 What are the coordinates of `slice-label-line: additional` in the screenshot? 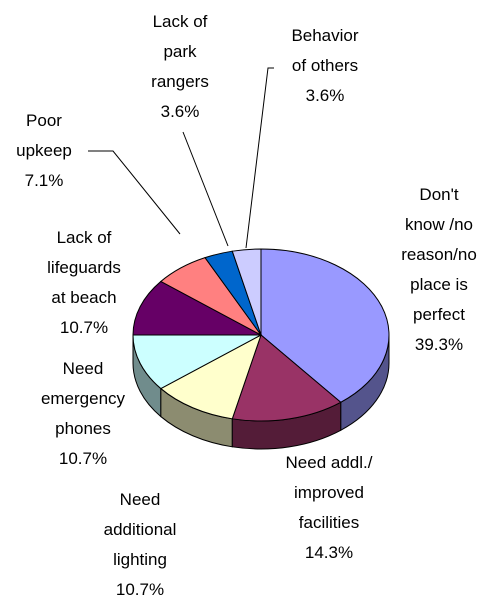 It's located at (140, 529).